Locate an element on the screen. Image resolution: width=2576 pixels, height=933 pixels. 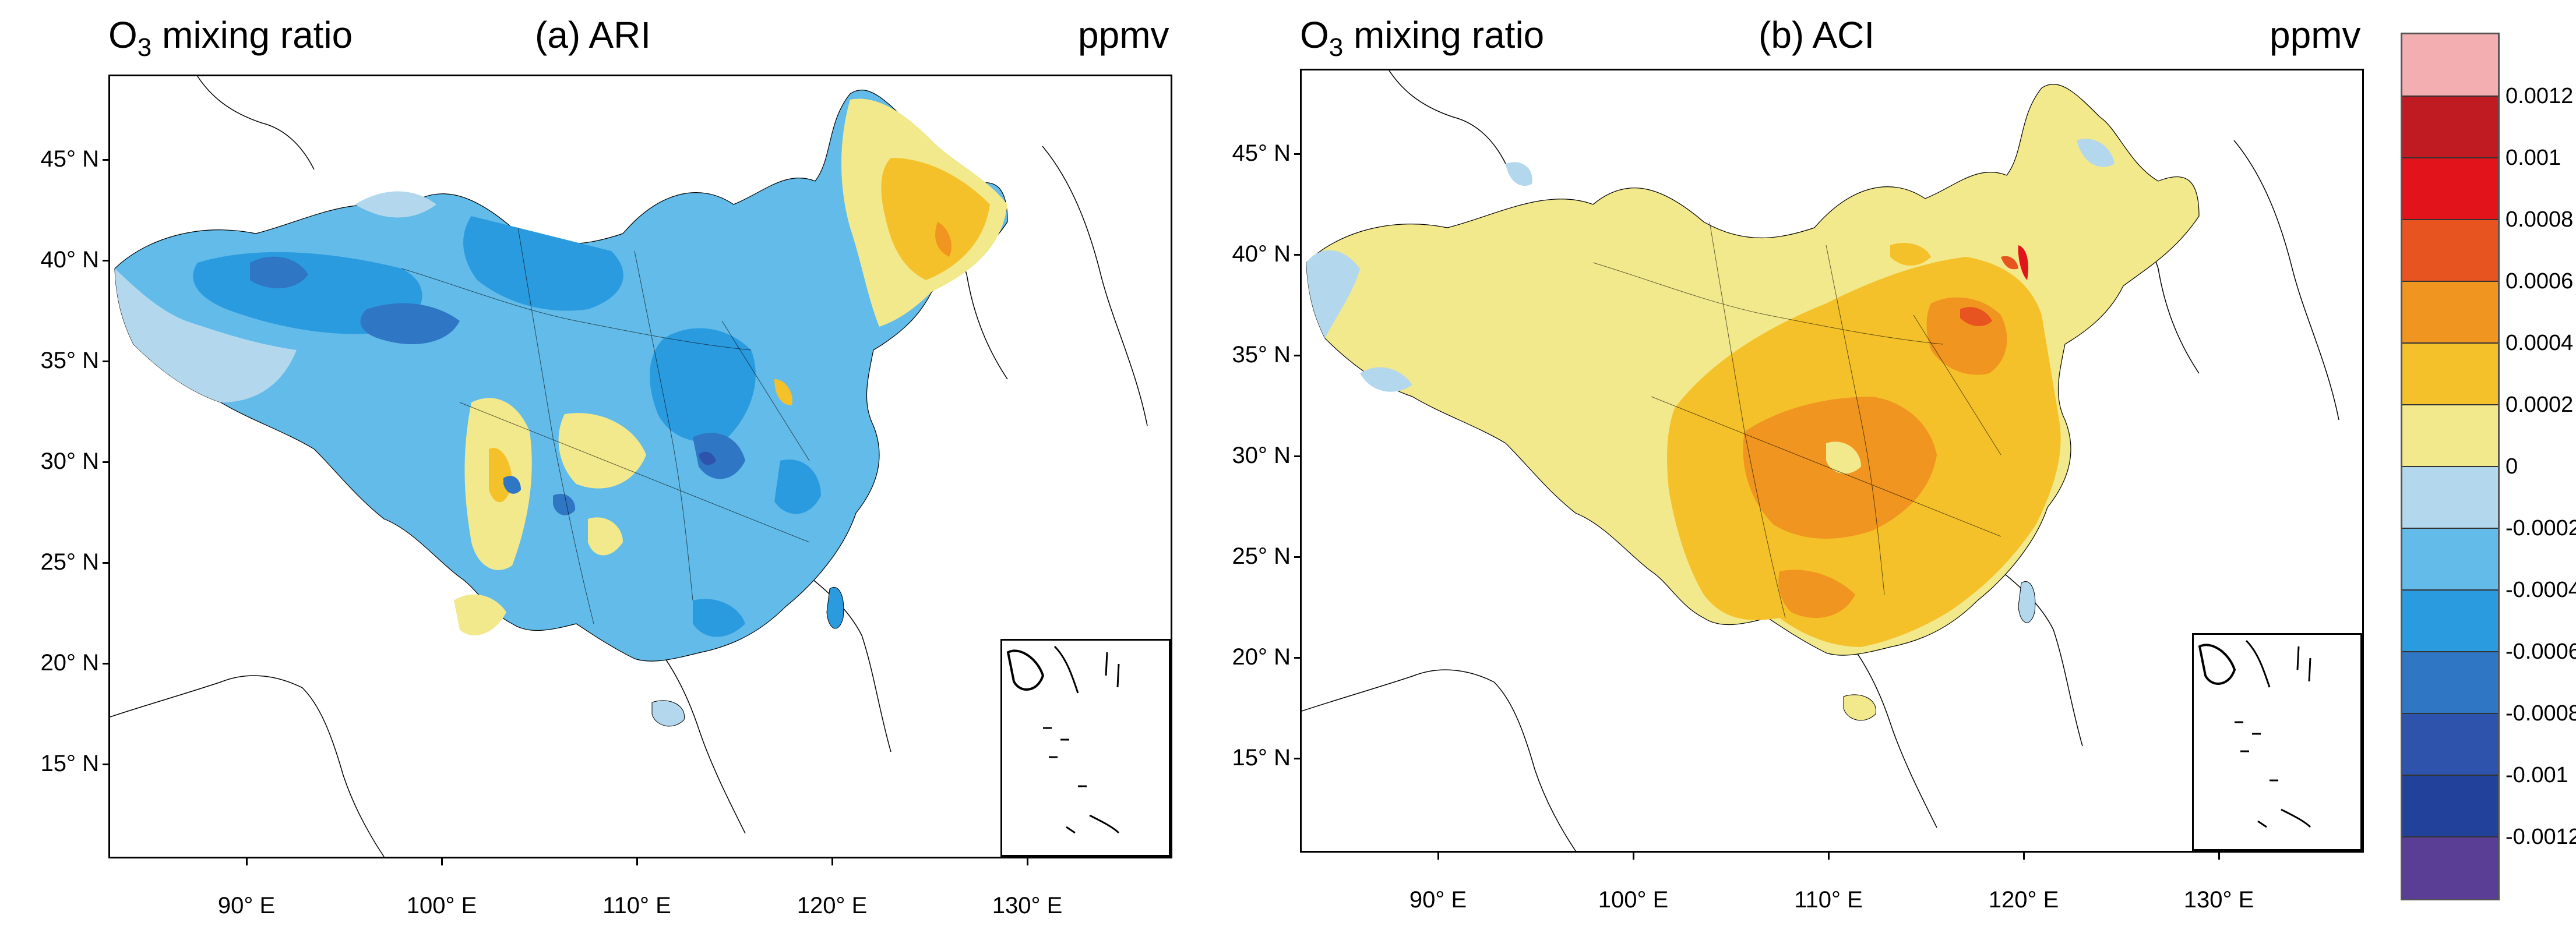
colorbar-label: -0.0012 is located at coordinates (2540, 837).